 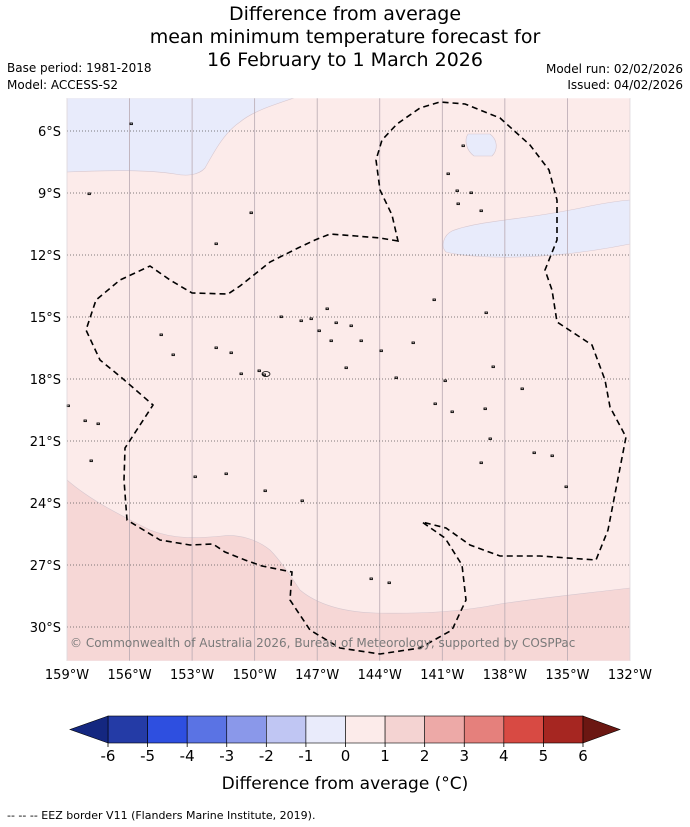 I want to click on colorbar-extend-low, so click(x=89, y=729).